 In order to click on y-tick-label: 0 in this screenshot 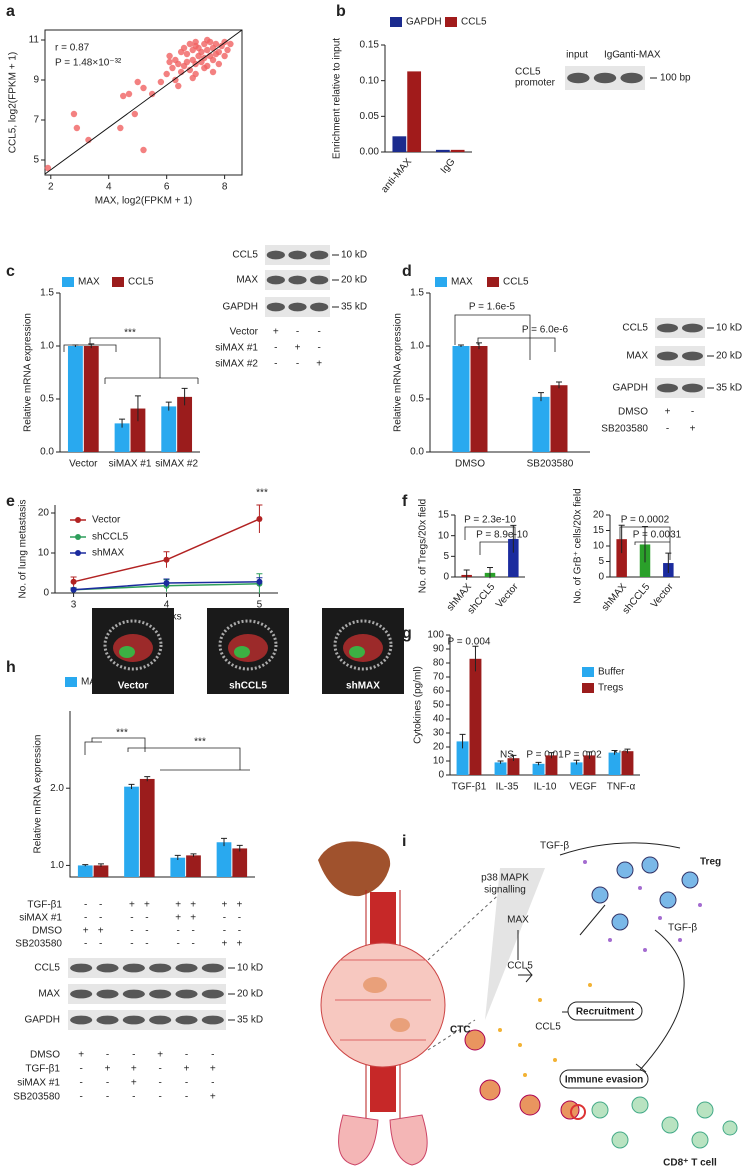, I will do `click(46, 593)`.